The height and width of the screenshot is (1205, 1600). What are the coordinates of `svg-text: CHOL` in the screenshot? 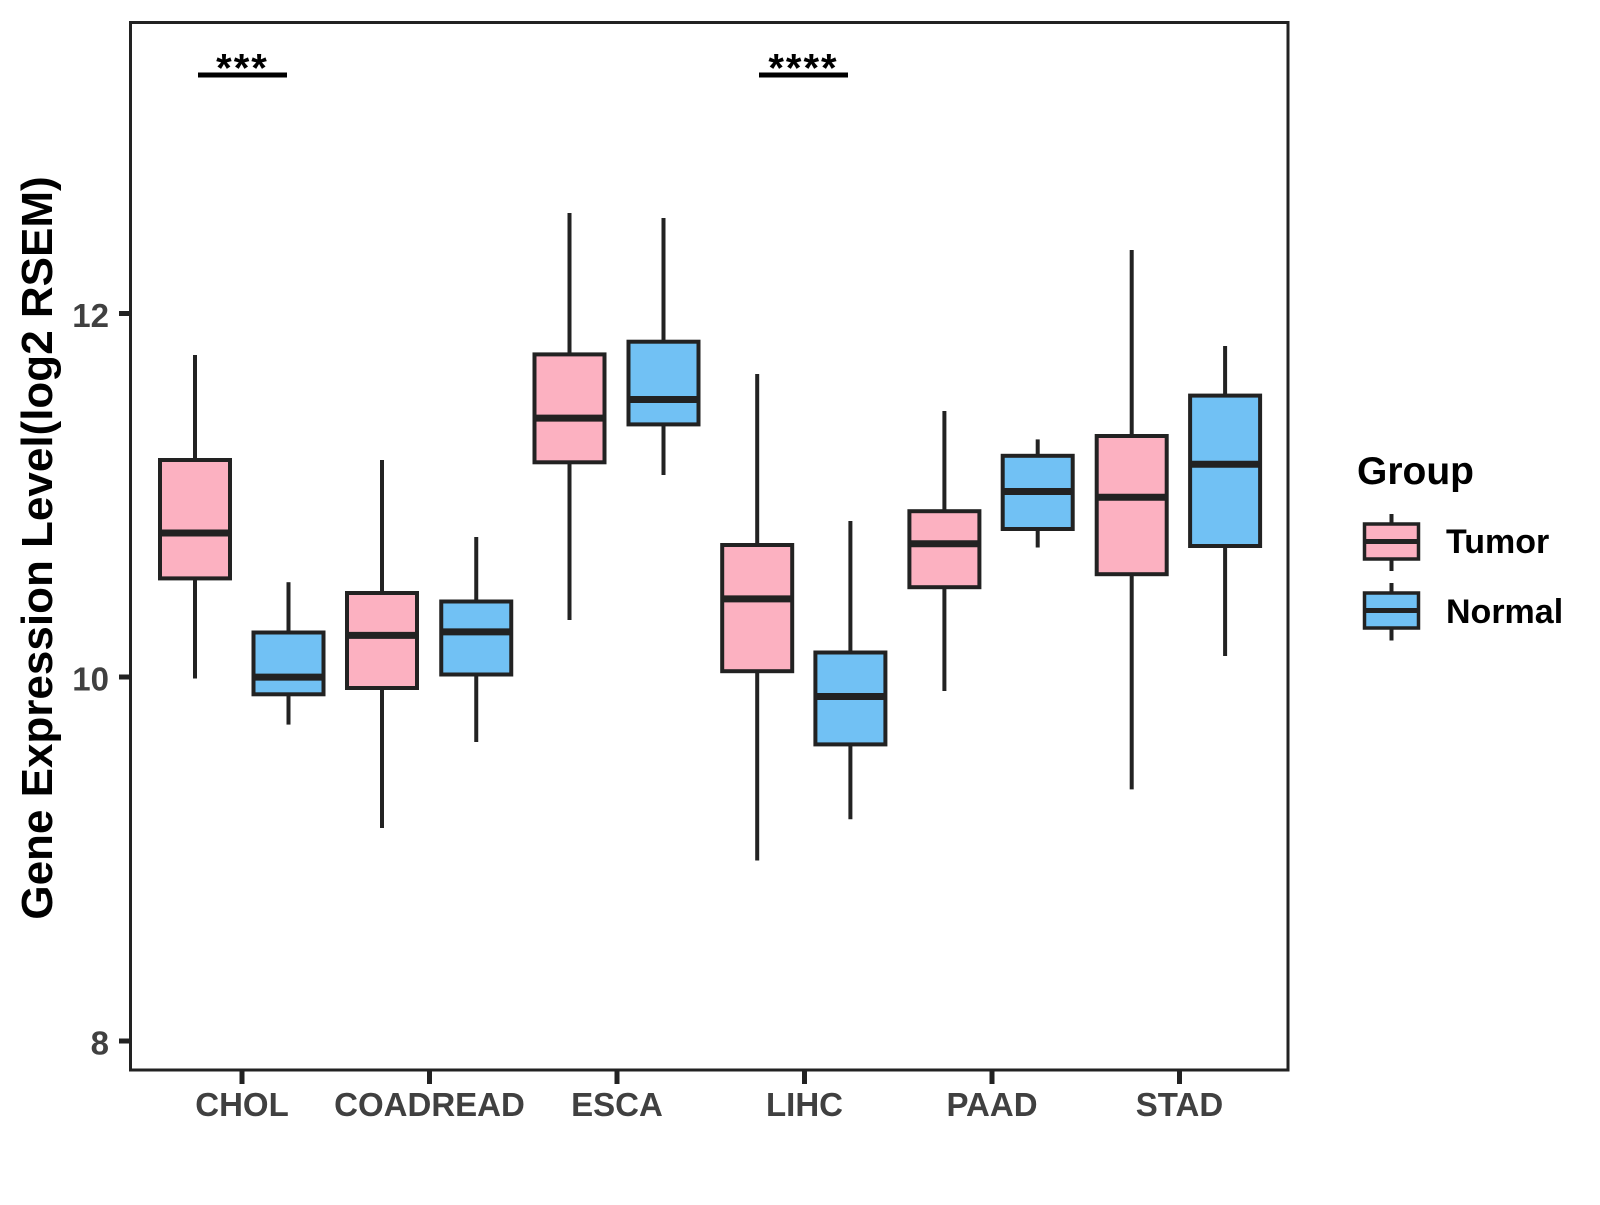 It's located at (242, 1104).